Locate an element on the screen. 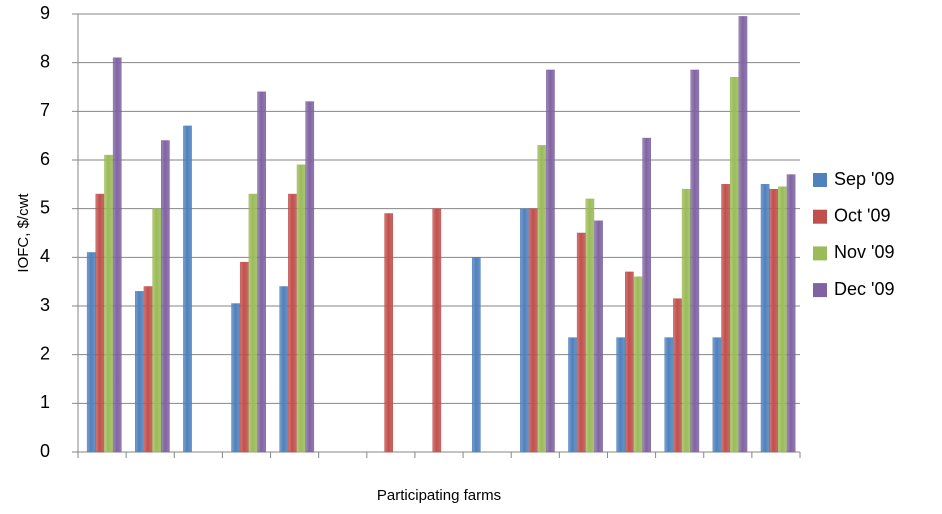 This screenshot has width=942, height=514. y-tick-label: 7 is located at coordinates (45, 110).